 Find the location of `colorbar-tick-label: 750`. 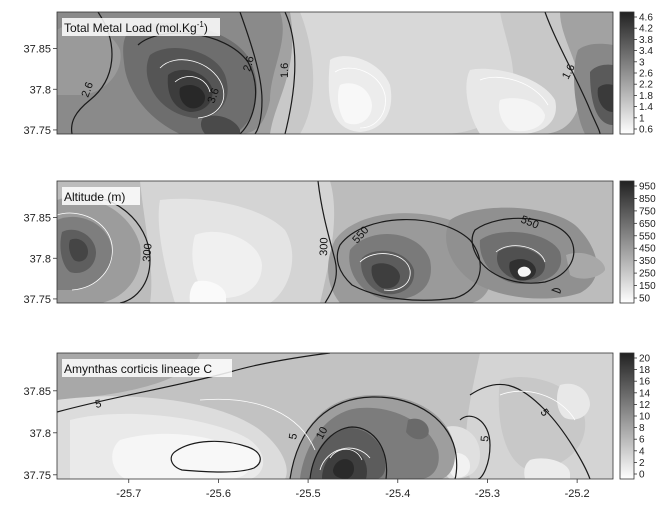

colorbar-tick-label: 750 is located at coordinates (647, 211).